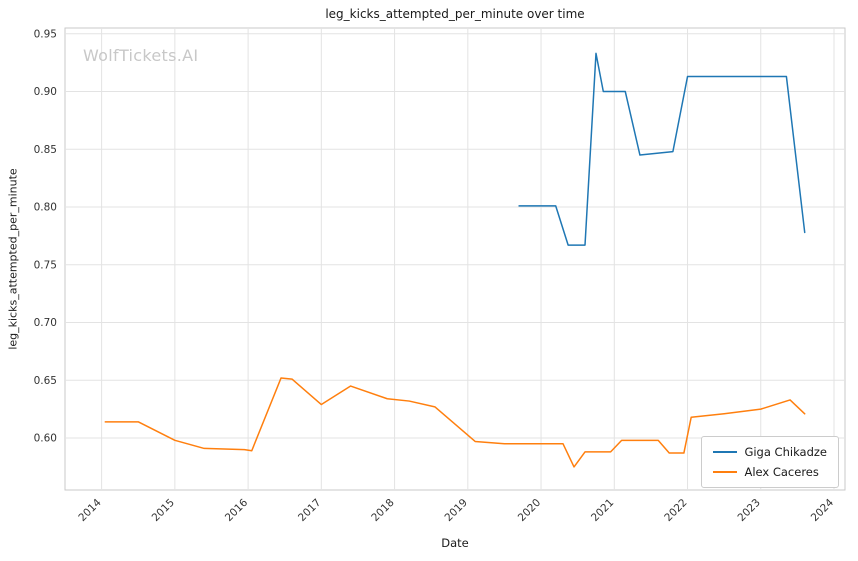  What do you see at coordinates (455, 14) in the screenshot?
I see `chart-title: leg_kicks_attempted_per_minute over time` at bounding box center [455, 14].